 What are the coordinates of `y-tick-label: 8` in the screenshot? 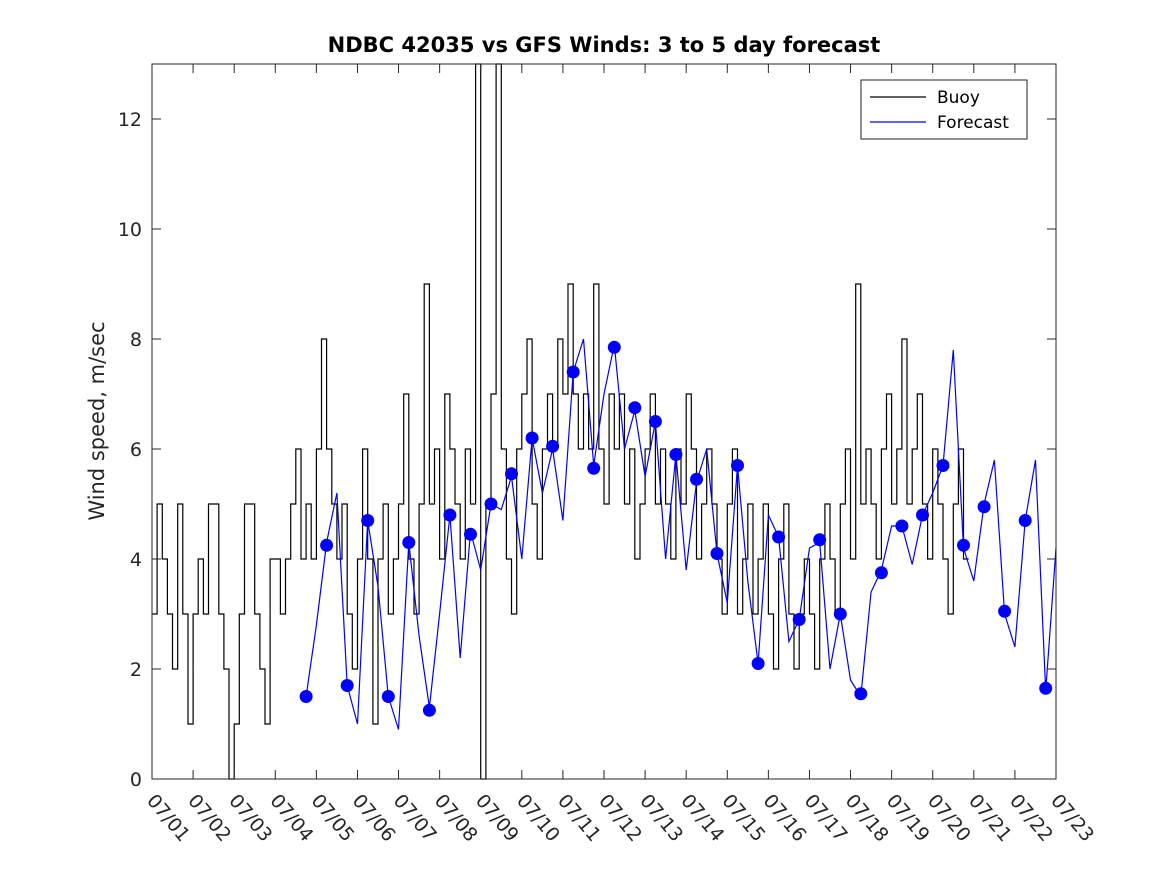 It's located at (136, 340).